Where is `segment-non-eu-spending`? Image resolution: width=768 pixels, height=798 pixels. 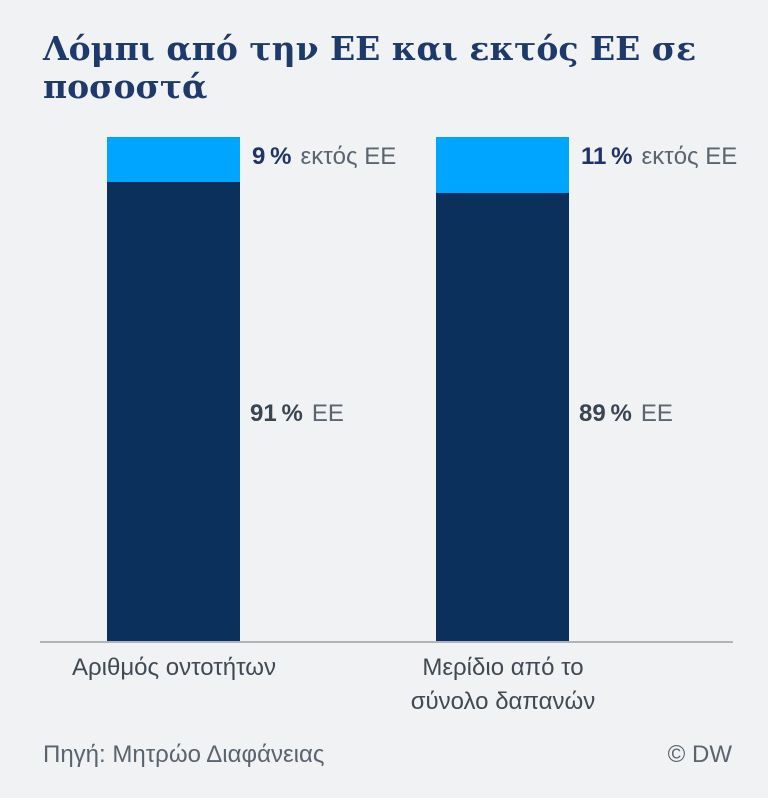
segment-non-eu-spending is located at coordinates (502, 165).